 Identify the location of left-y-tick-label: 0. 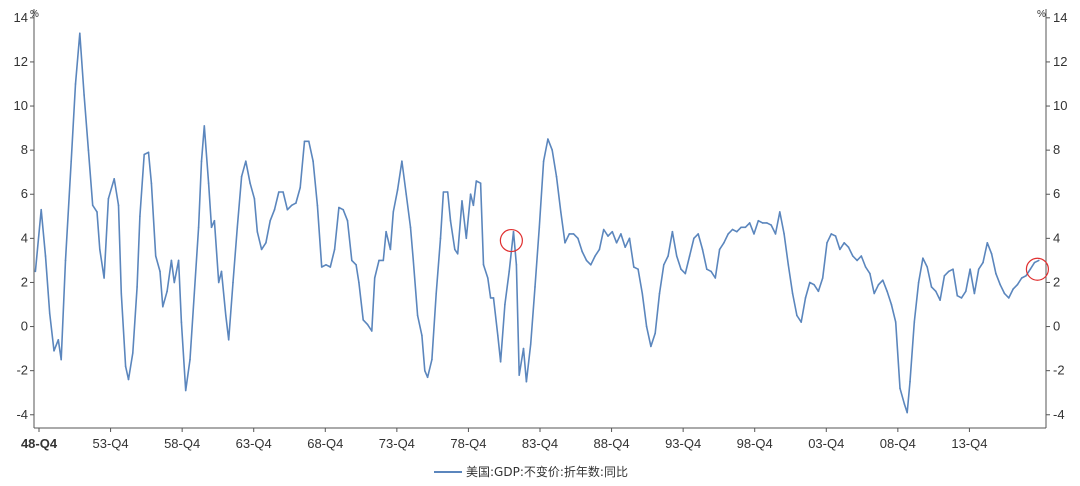
(24, 326).